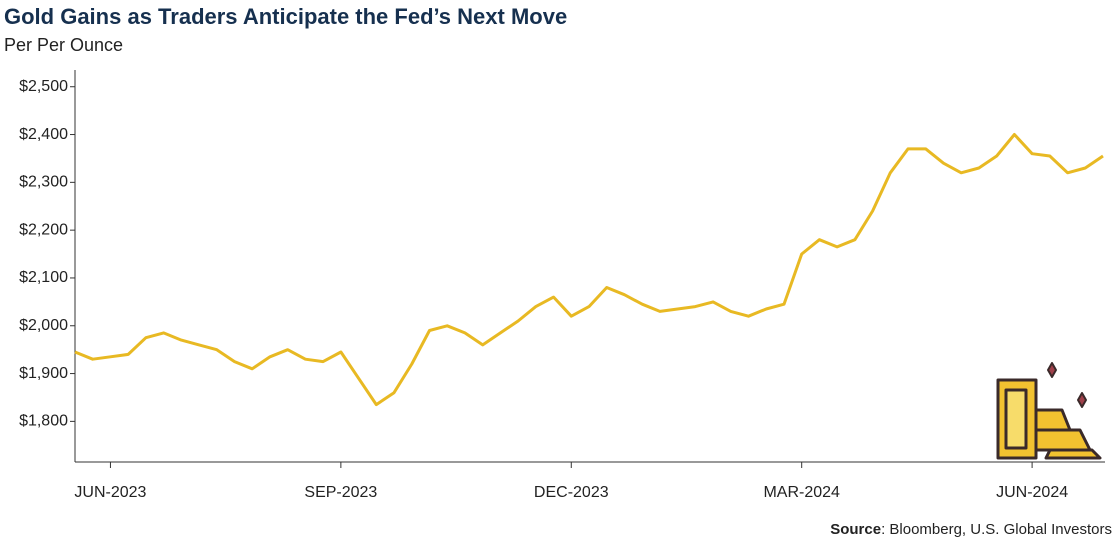 Image resolution: width=1120 pixels, height=546 pixels. What do you see at coordinates (996, 529) in the screenshot?
I see `source-text: : Bloomberg, U.S. Global Investors` at bounding box center [996, 529].